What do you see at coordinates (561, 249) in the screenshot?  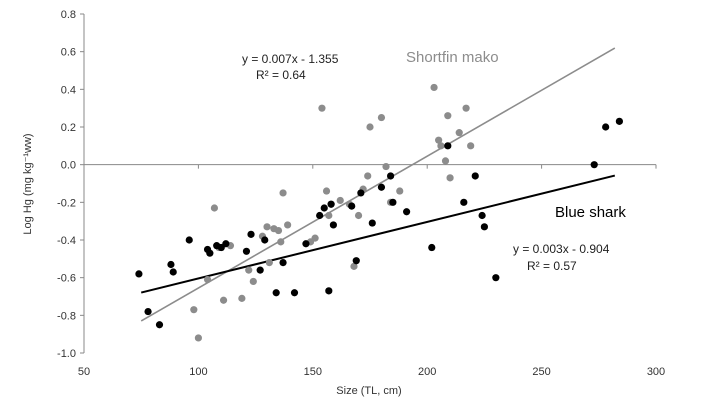 I see `blue-shark-equation: y = 0.003x - 0.904` at bounding box center [561, 249].